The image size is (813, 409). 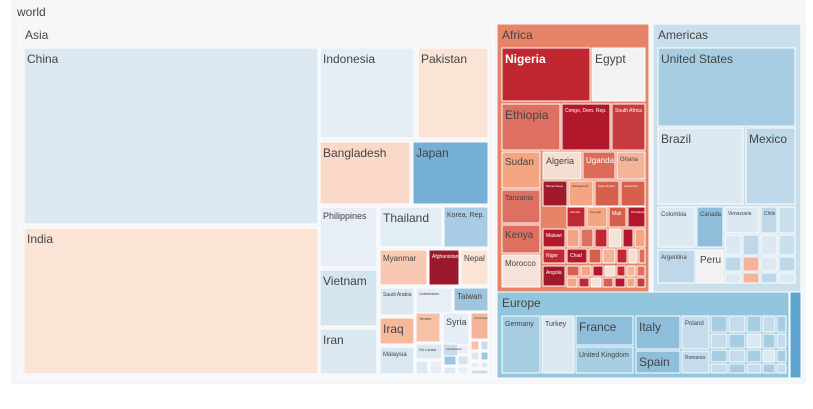 What do you see at coordinates (607, 193) in the screenshot?
I see `treemap-tile-cote-d-ivoire` at bounding box center [607, 193].